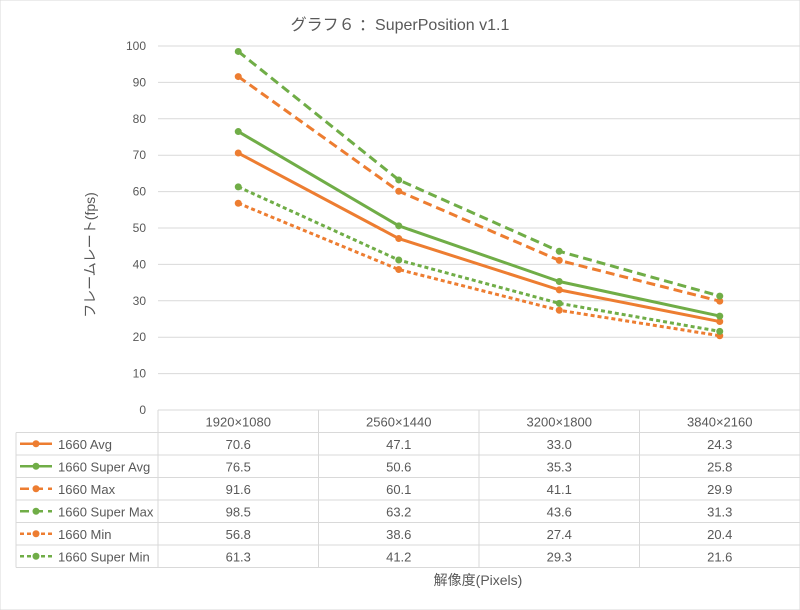 This screenshot has height=610, width=800. I want to click on x-category-label: 3200×1800, so click(559, 421).